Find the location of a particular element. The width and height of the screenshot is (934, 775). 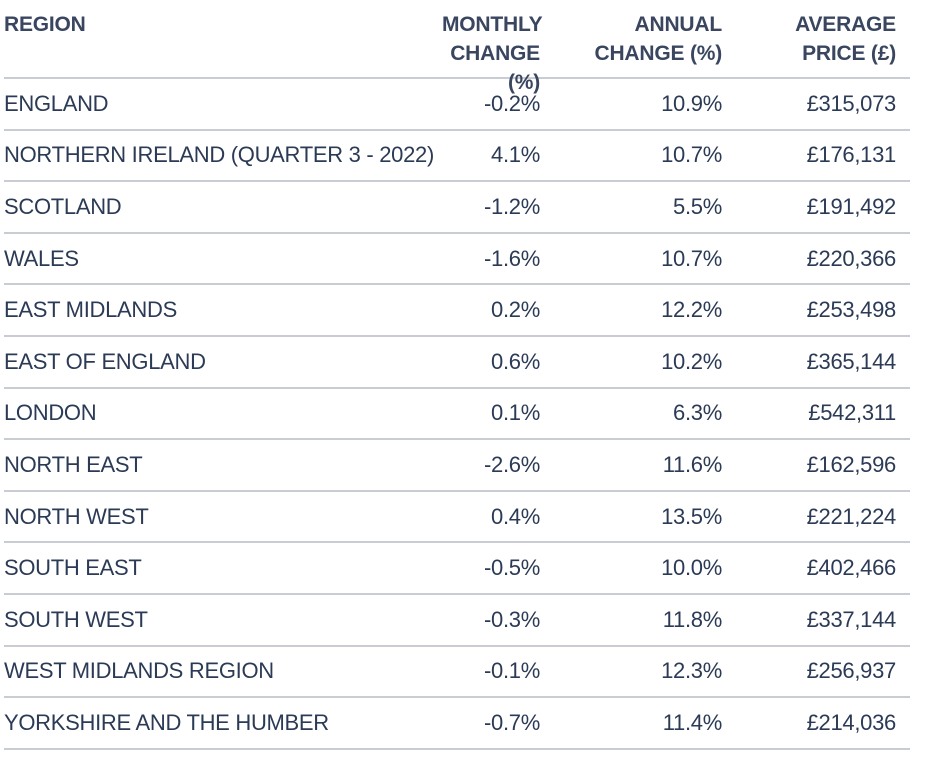

table-row: SOUTH WEST -0.3% 11.8% £337,144 is located at coordinates (457, 621).